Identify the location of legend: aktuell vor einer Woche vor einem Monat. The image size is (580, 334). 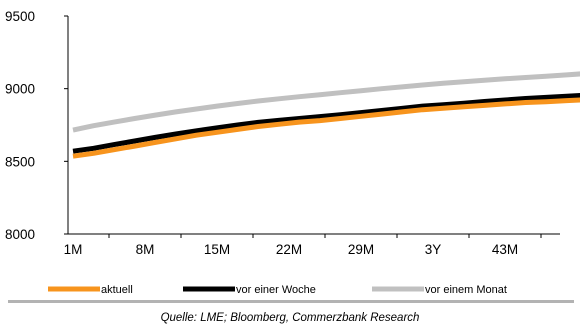
(277, 290).